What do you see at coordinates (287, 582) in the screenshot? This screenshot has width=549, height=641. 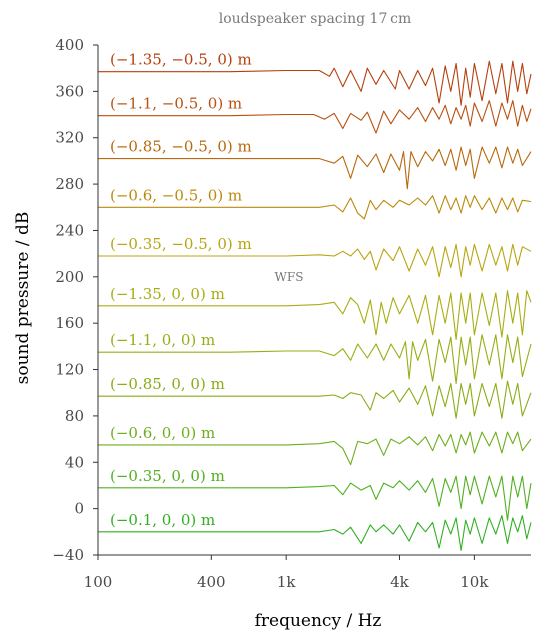 I see `x-tick-label-2: 1k` at bounding box center [287, 582].